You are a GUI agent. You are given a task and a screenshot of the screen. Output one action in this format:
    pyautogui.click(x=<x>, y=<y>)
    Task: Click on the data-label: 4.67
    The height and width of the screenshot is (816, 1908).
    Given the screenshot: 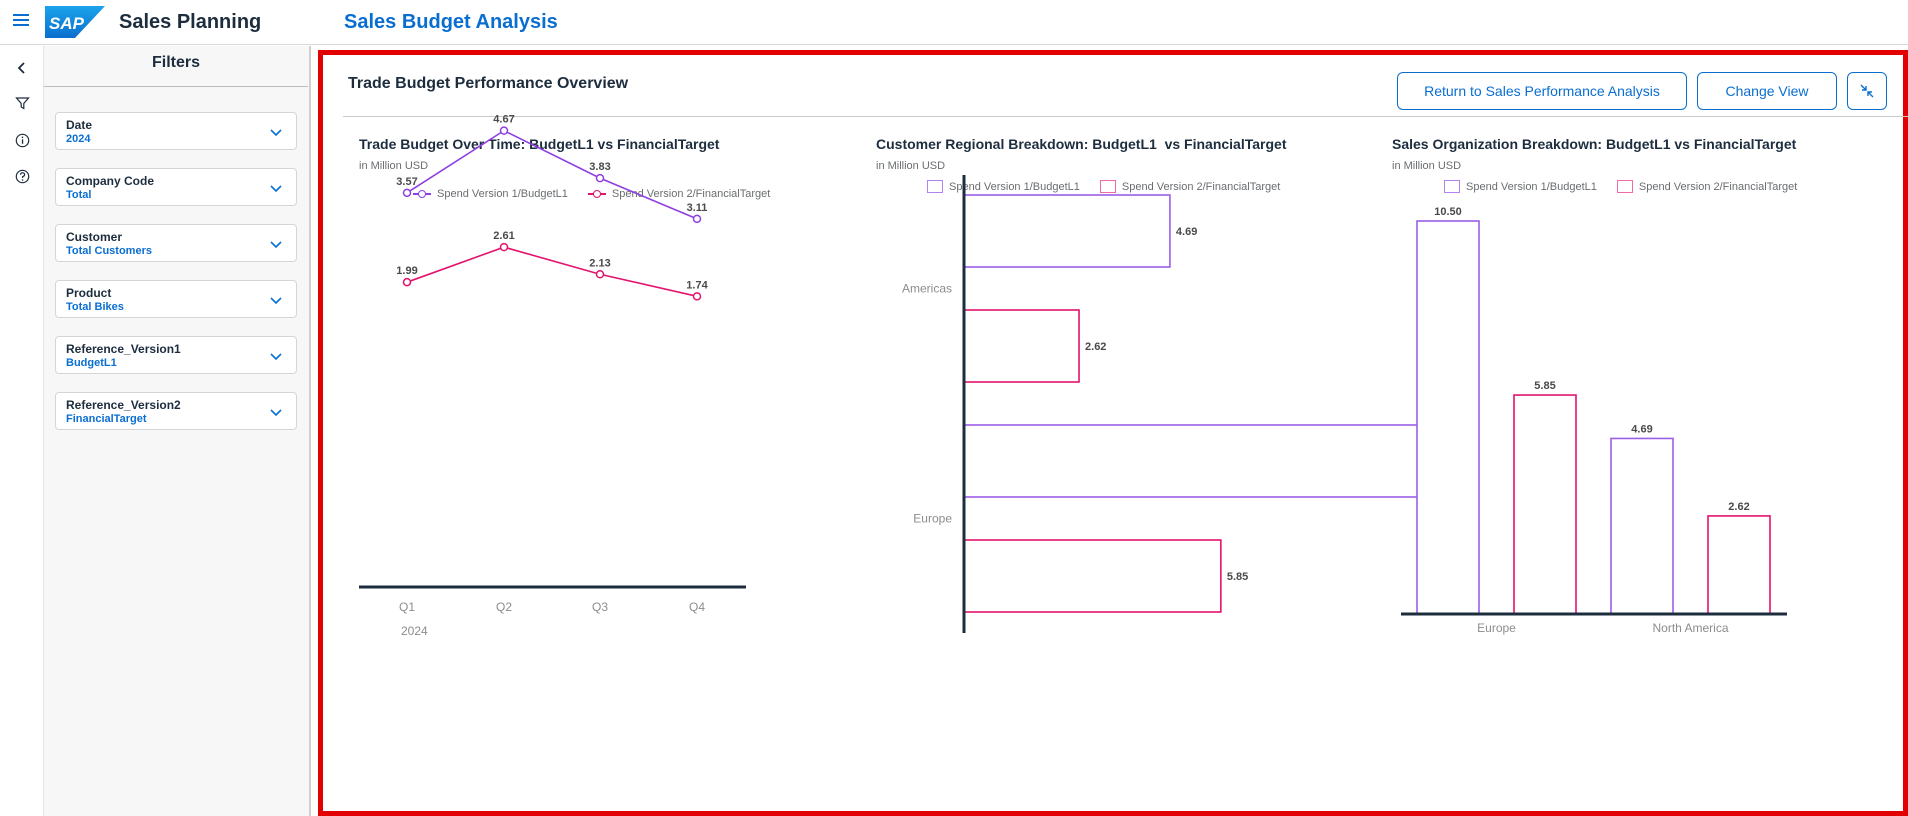 What is the action you would take?
    pyautogui.click(x=503, y=120)
    